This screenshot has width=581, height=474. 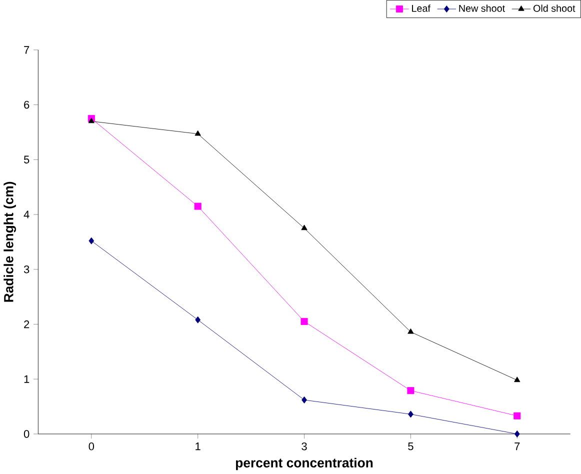 I want to click on x-tick-label: 1, so click(x=198, y=446).